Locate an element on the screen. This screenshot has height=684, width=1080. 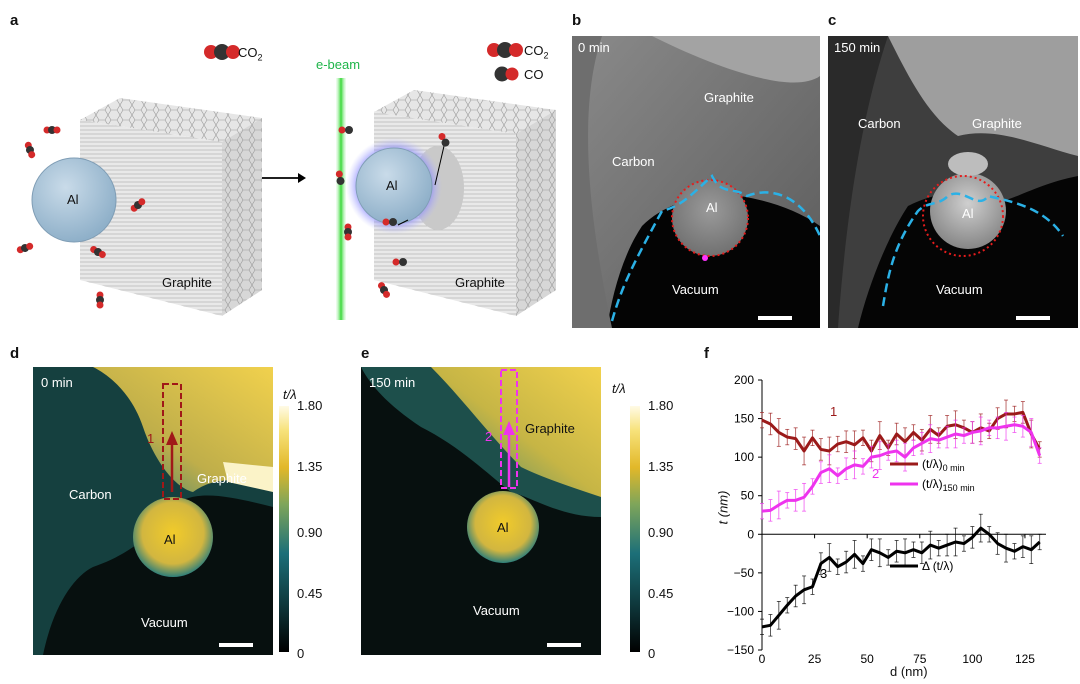
interface-line-b is located at coordinates (715, 247).